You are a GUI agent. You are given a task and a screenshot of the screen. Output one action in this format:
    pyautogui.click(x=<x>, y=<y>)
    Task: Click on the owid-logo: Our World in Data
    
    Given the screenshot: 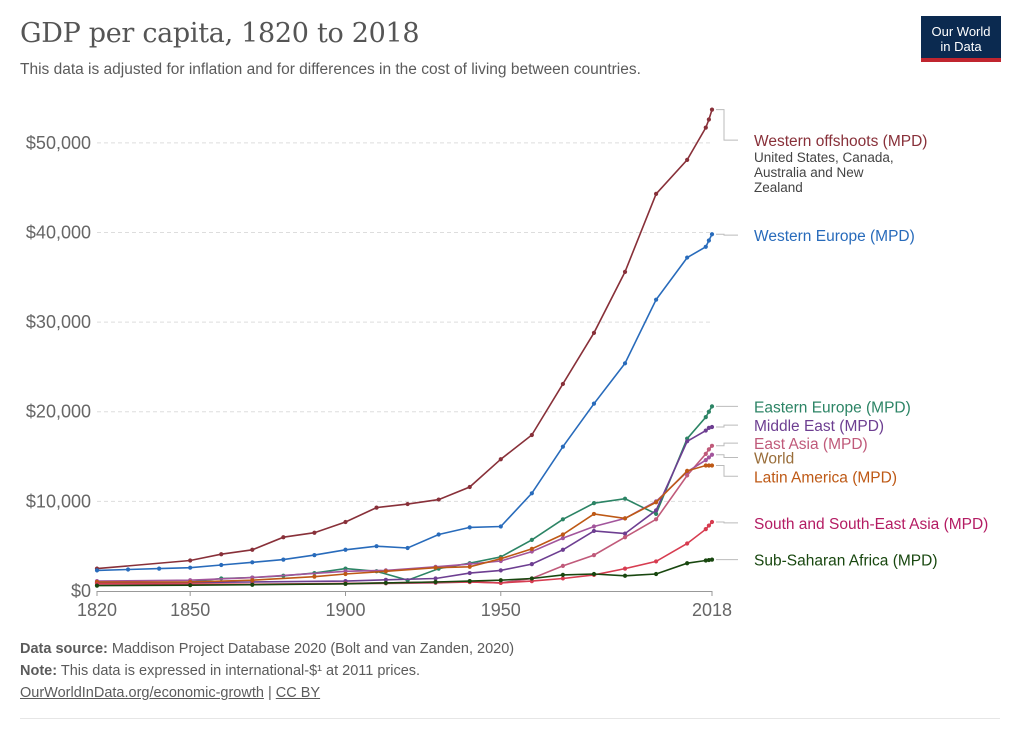 What is the action you would take?
    pyautogui.click(x=961, y=39)
    